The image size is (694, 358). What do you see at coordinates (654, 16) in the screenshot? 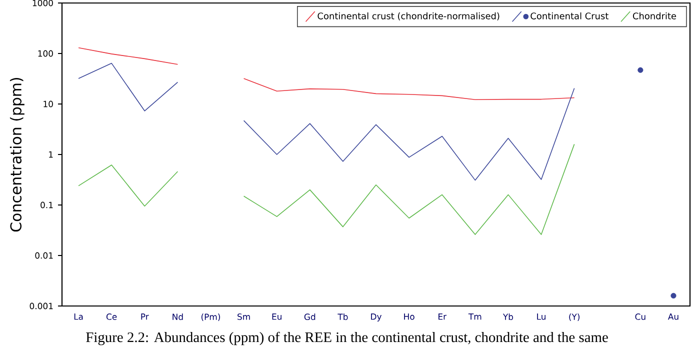
I see `legend-label: Chondrite` at bounding box center [654, 16].